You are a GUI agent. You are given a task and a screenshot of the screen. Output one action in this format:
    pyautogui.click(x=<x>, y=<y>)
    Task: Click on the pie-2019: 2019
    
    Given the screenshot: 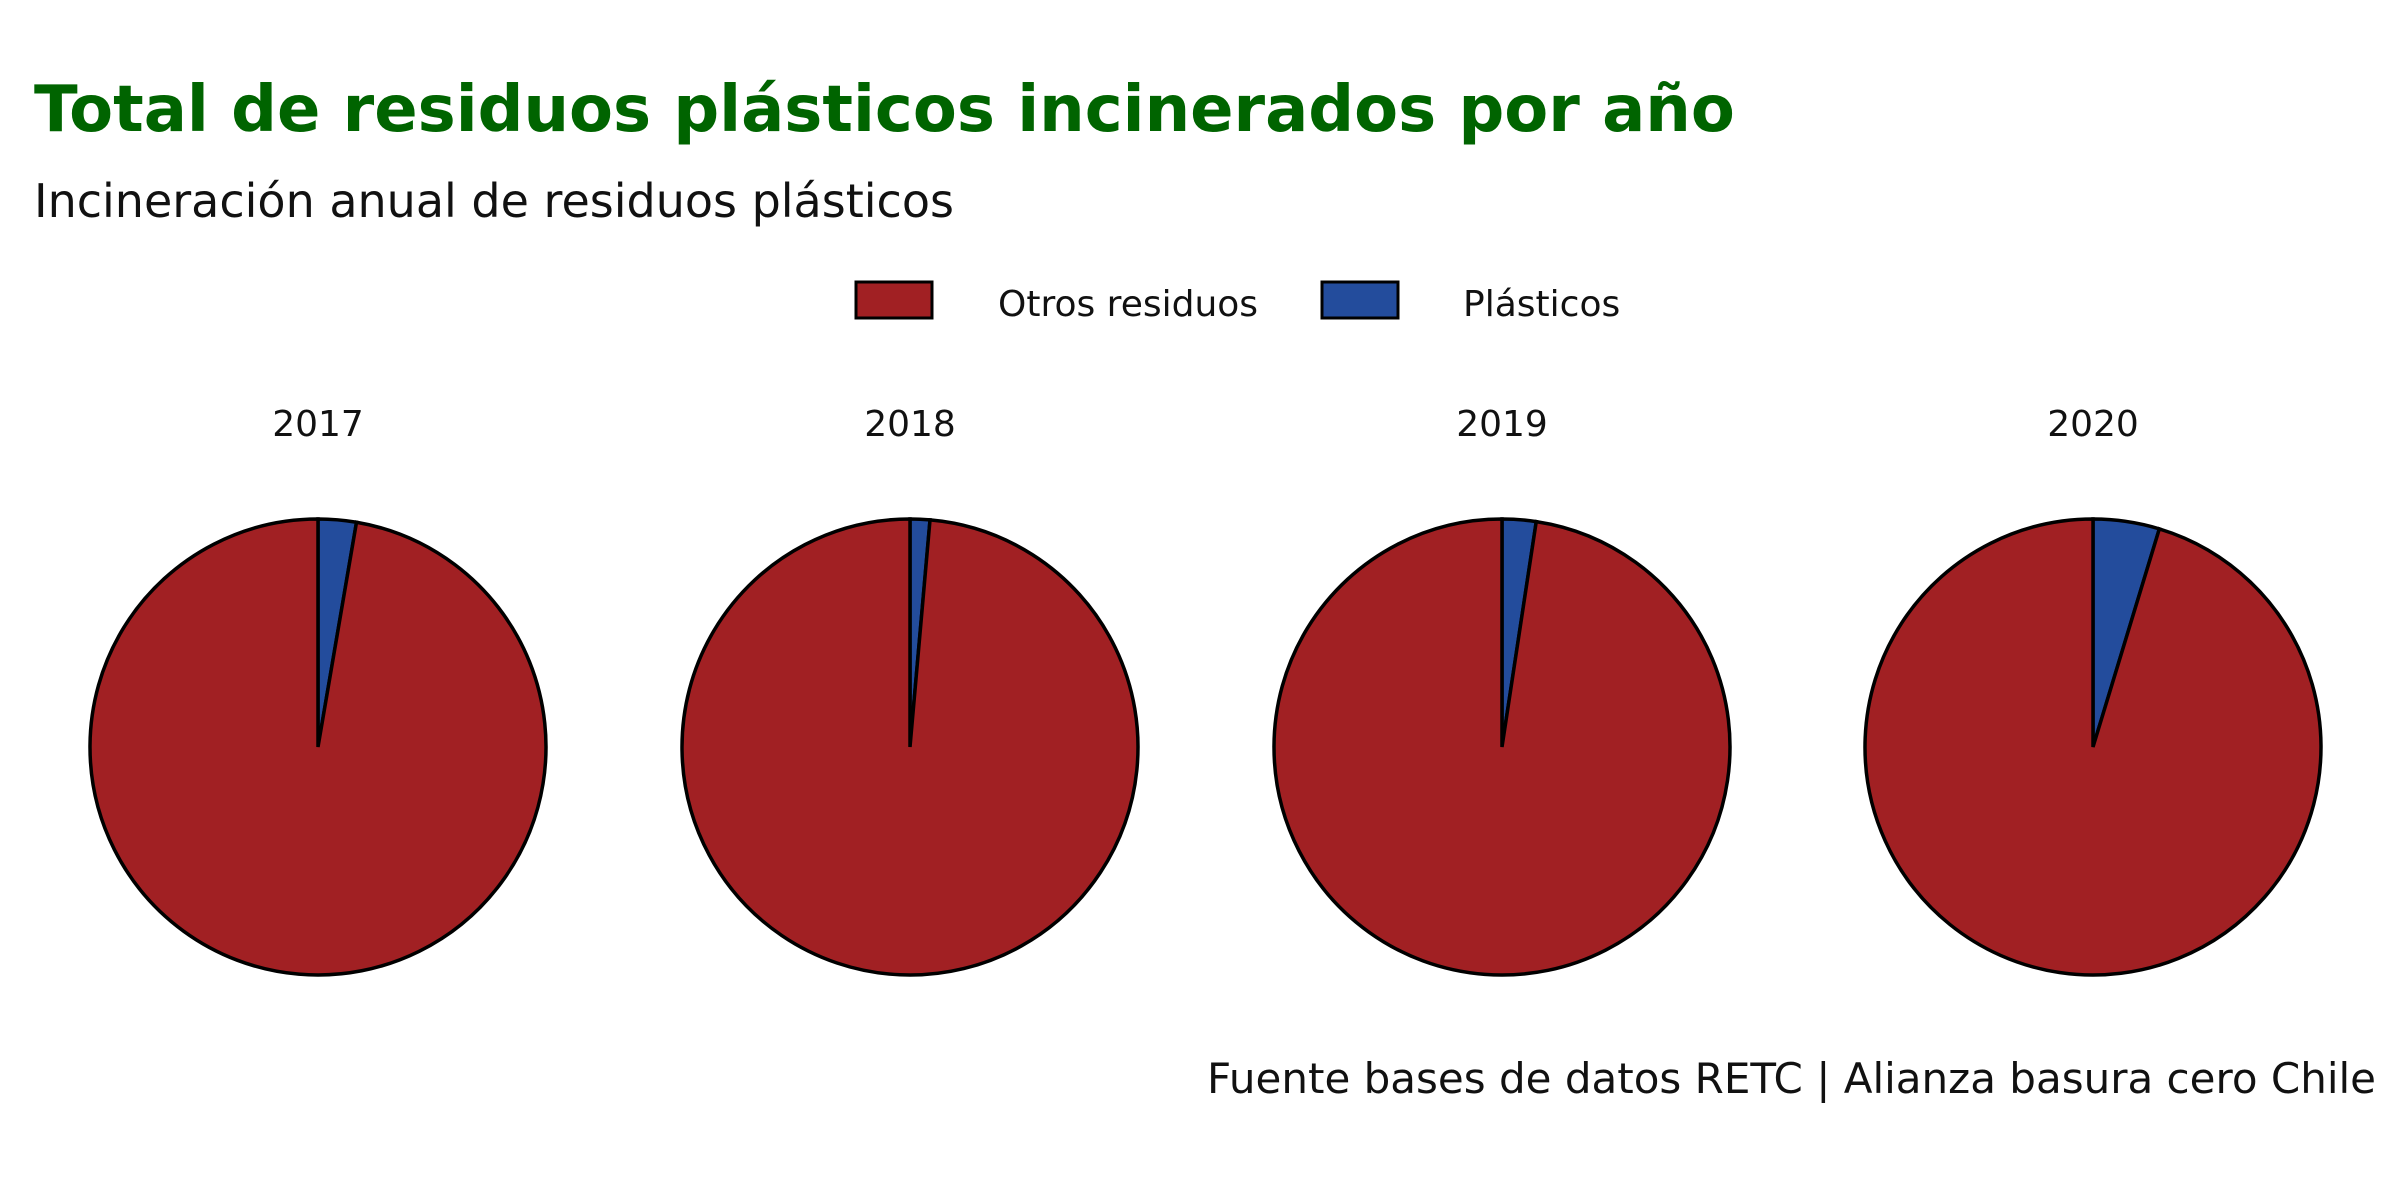 What is the action you would take?
    pyautogui.click(x=1502, y=690)
    